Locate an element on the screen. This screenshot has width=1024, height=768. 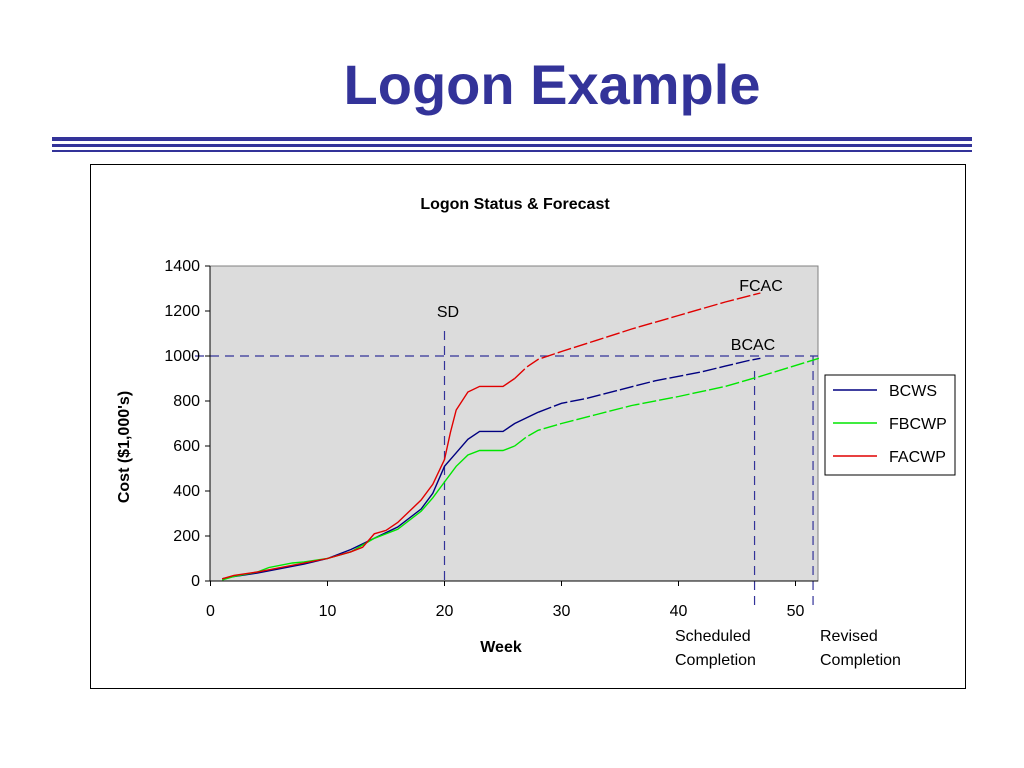
series-facwp-forecast-line is located at coordinates (637, 336).